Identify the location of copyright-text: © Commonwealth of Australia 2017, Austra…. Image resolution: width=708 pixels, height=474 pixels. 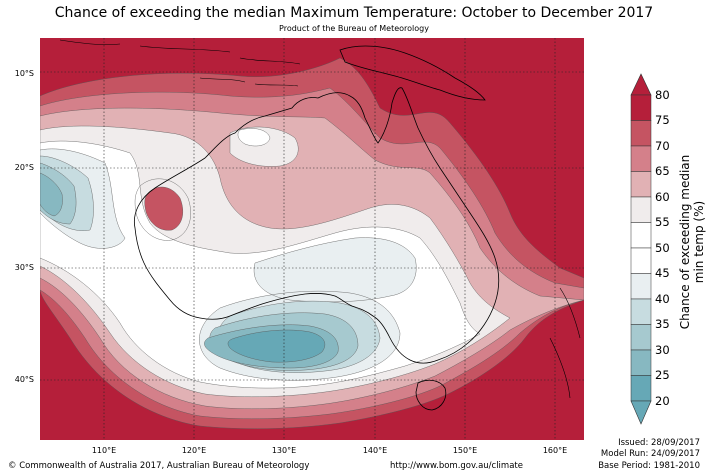
(159, 466).